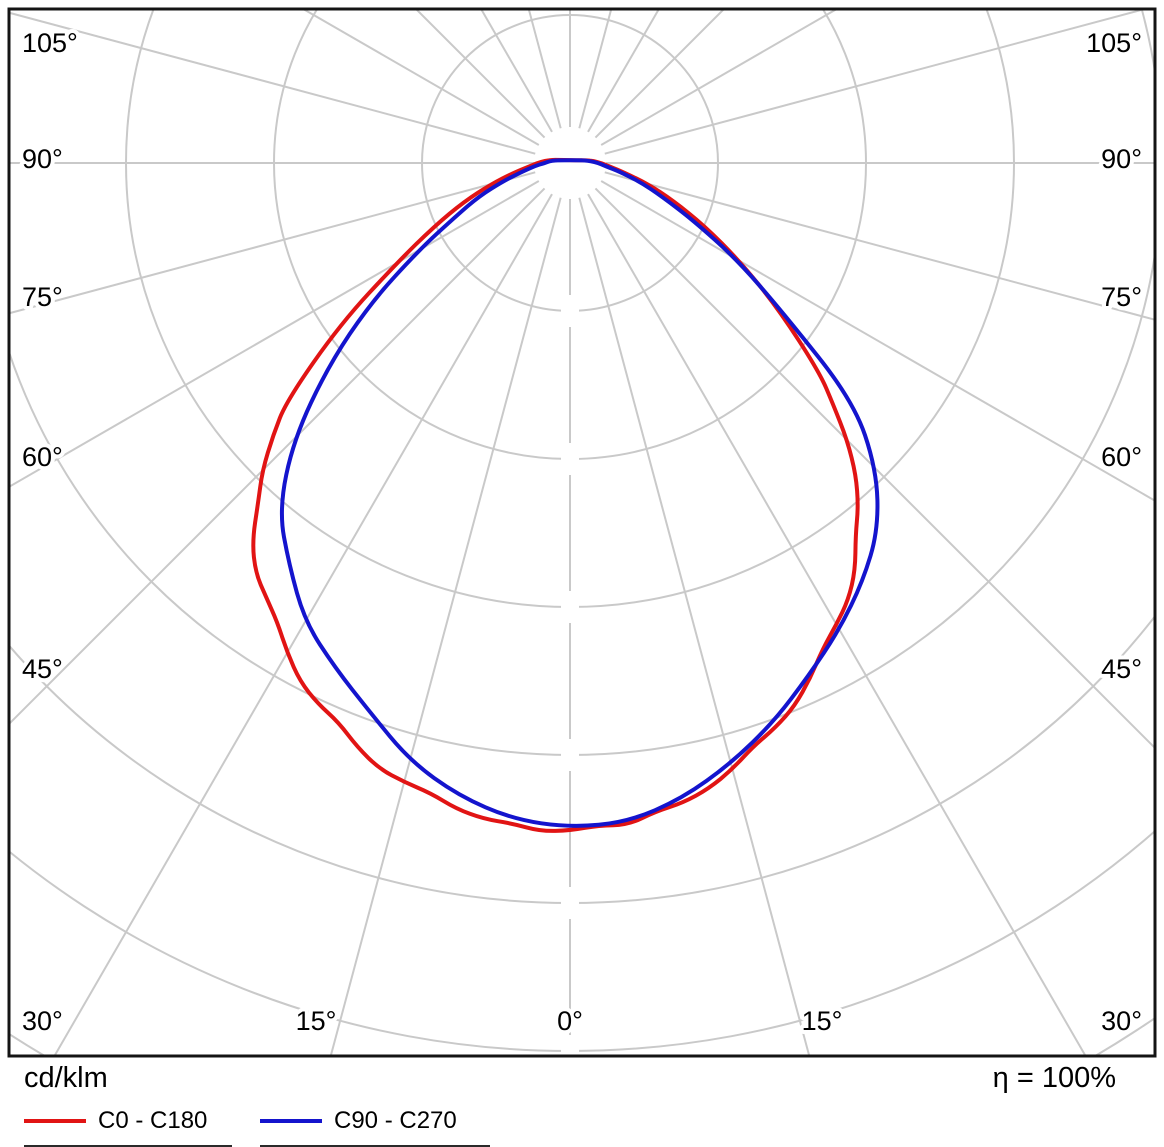 The image size is (1164, 1147). What do you see at coordinates (66, 1078) in the screenshot?
I see `units-label: cd/klm` at bounding box center [66, 1078].